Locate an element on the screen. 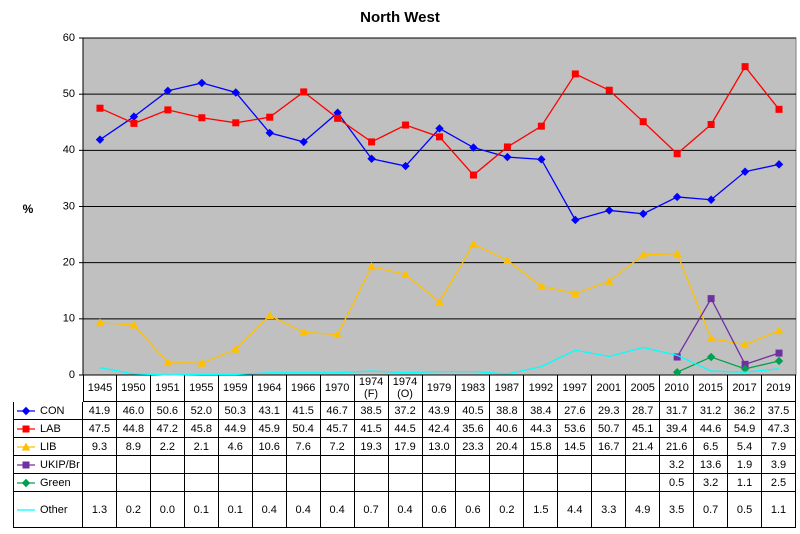  table-cell: 40.5 is located at coordinates (473, 411).